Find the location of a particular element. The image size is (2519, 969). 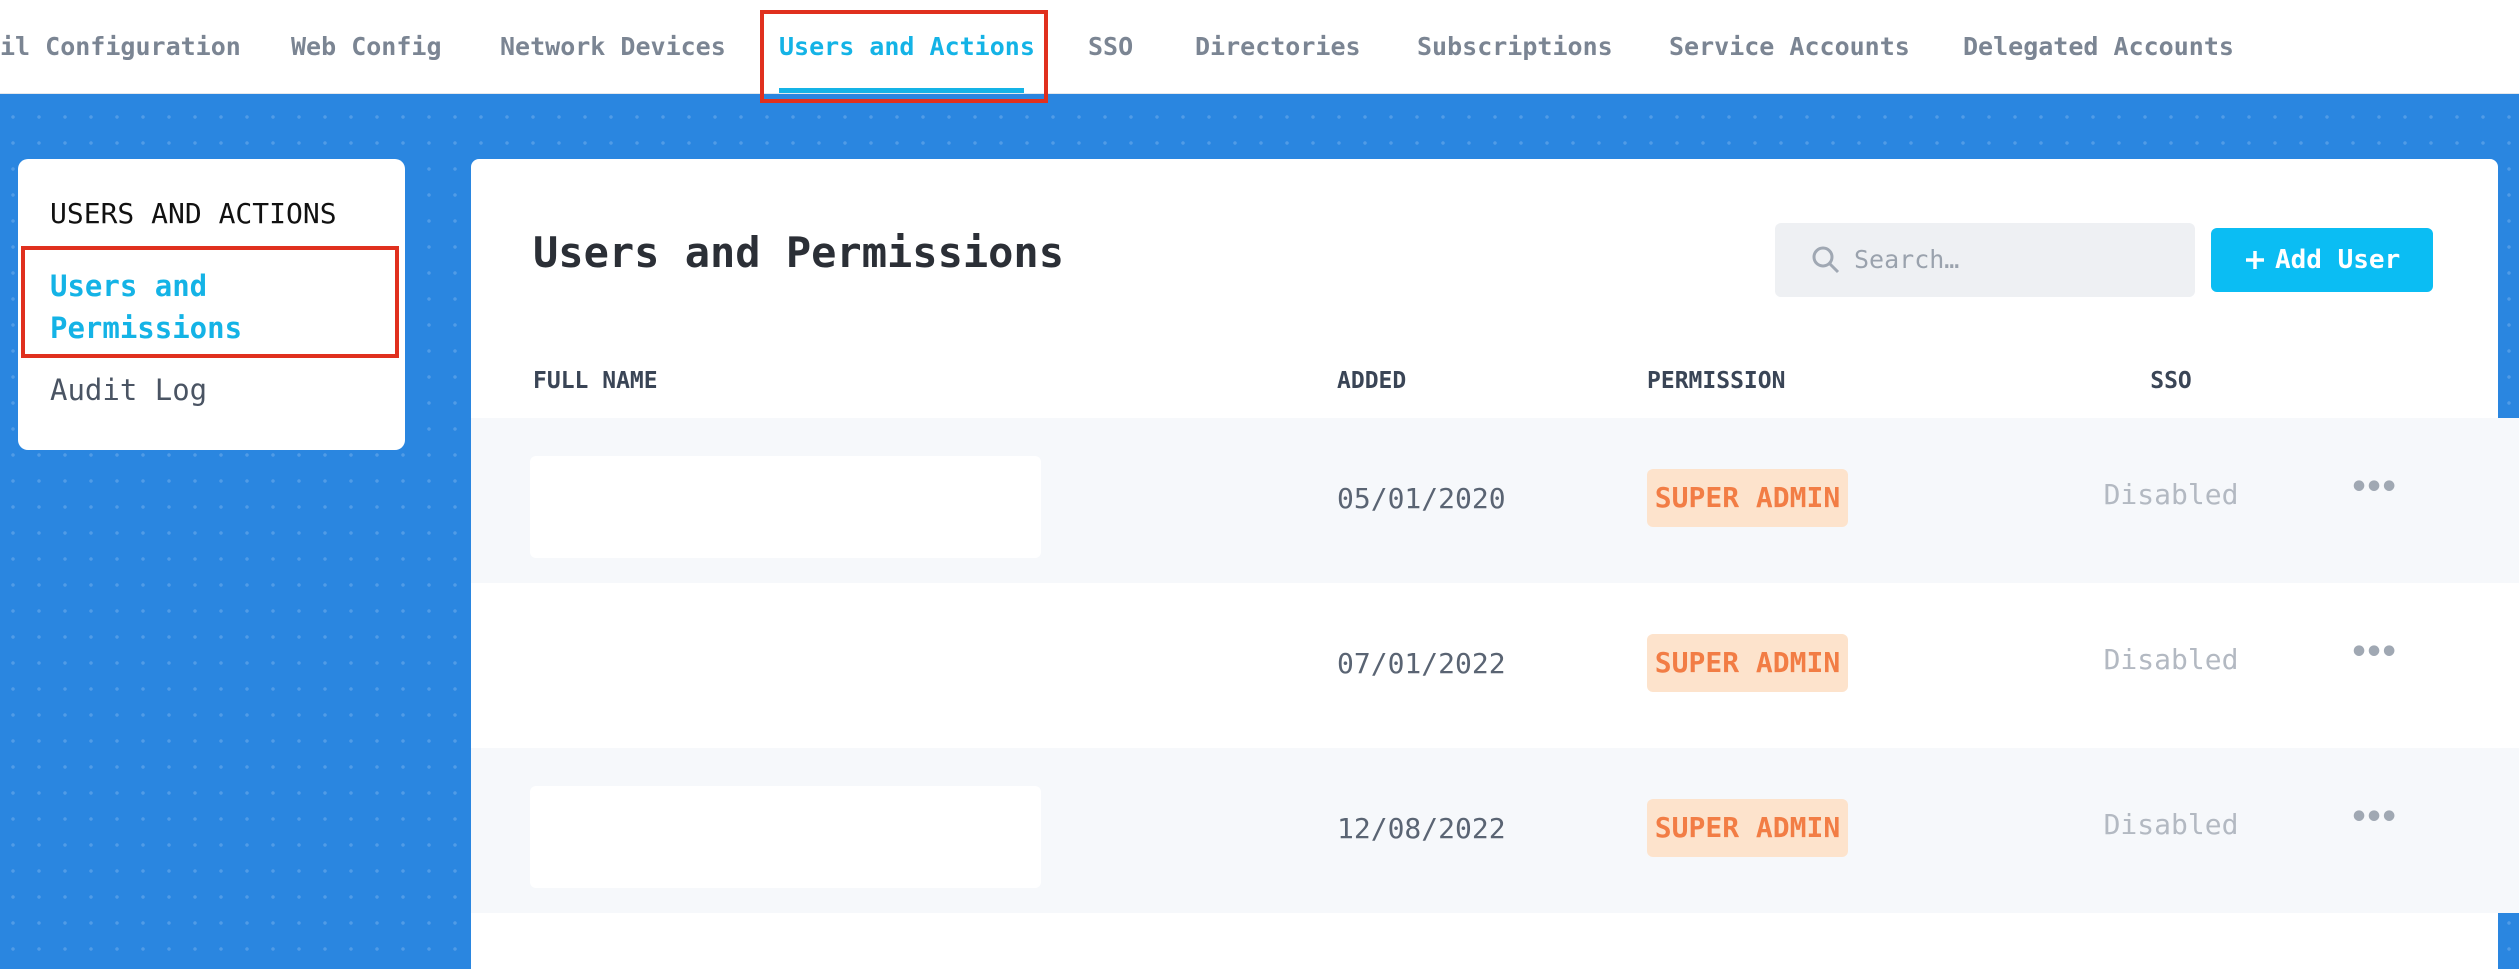

button-label: Add User is located at coordinates (2338, 260).